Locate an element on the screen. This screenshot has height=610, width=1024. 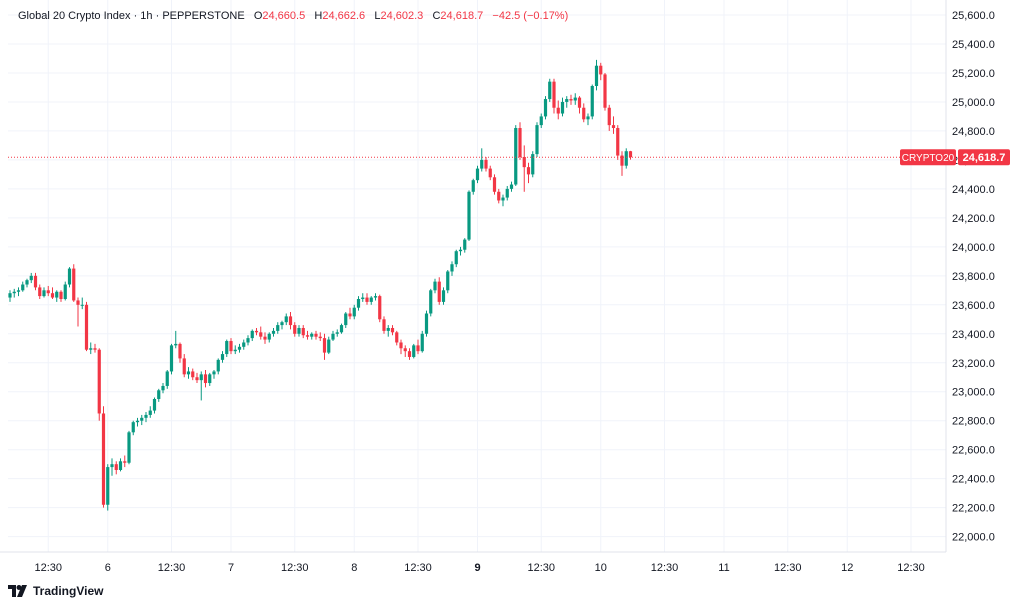
symbol-name: Global 20 Crypto Index is located at coordinates (74, 16).